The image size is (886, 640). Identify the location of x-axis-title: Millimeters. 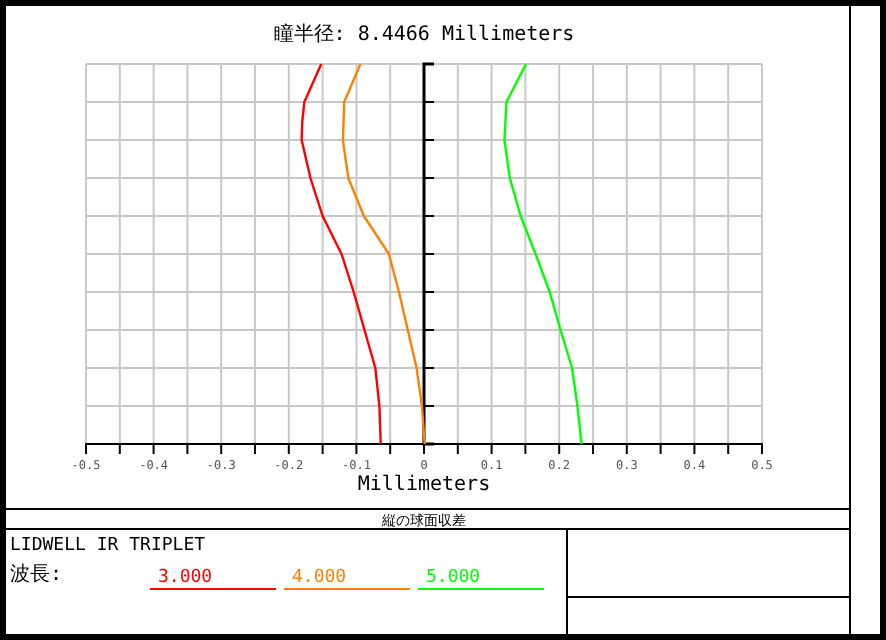
(424, 485).